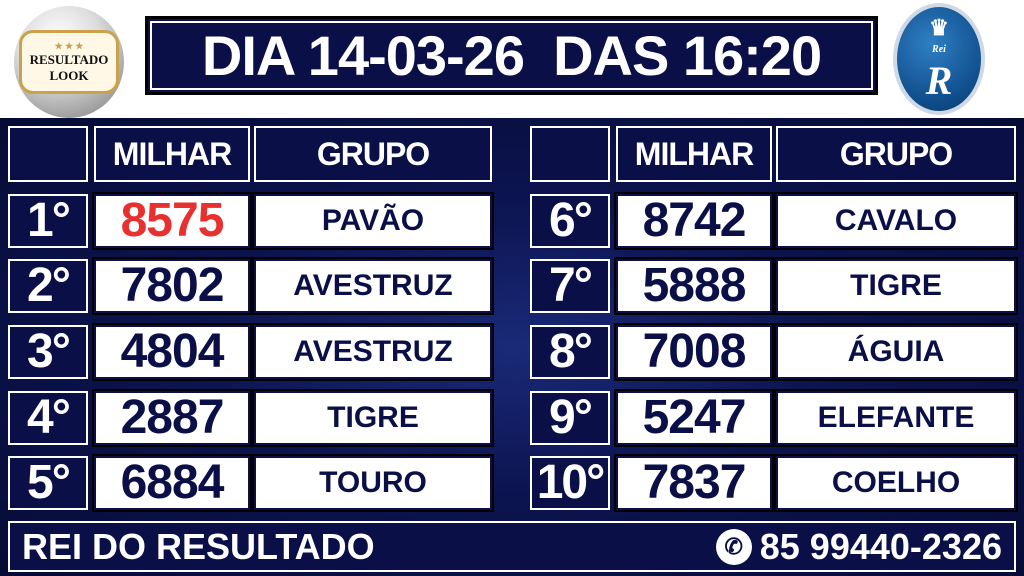 Image resolution: width=1024 pixels, height=576 pixels. What do you see at coordinates (896, 418) in the screenshot?
I see `grupo-cell: ELEFANTE` at bounding box center [896, 418].